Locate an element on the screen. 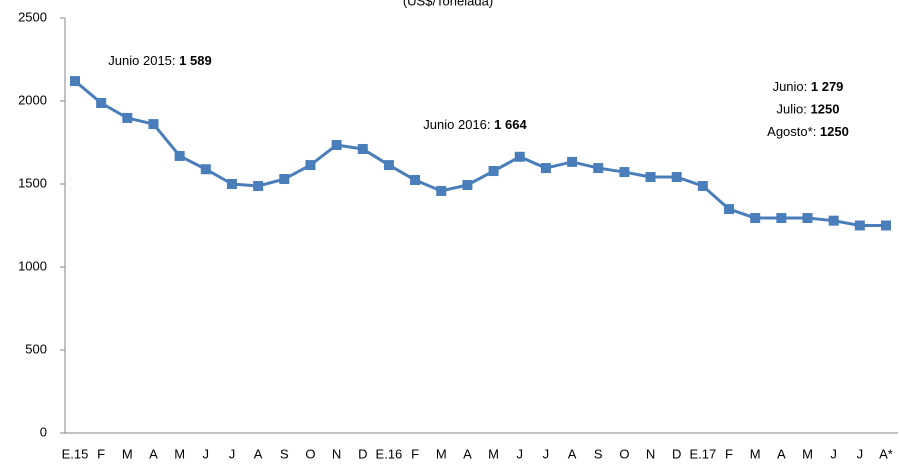 The height and width of the screenshot is (467, 899). y-tick-label: 2000 is located at coordinates (32, 99).